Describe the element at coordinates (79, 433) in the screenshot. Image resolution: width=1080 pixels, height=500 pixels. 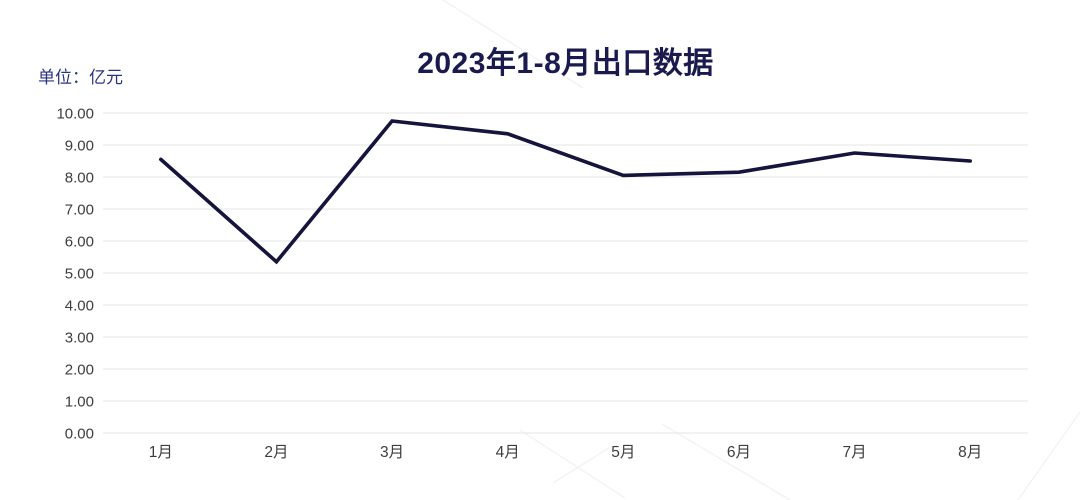
I see `y-tick-label: 0.00` at that location.